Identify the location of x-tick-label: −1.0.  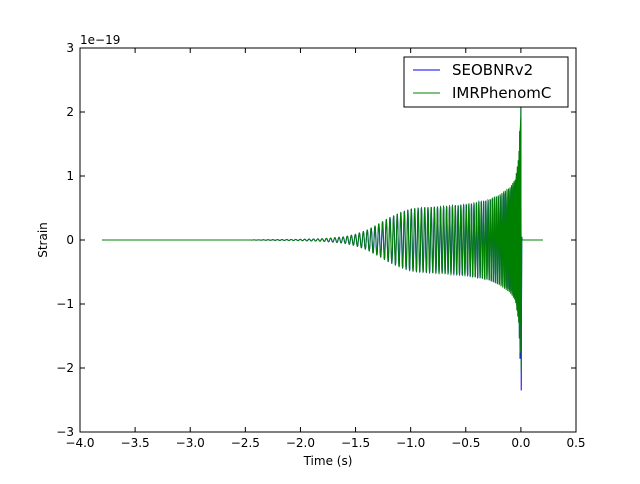
(410, 443).